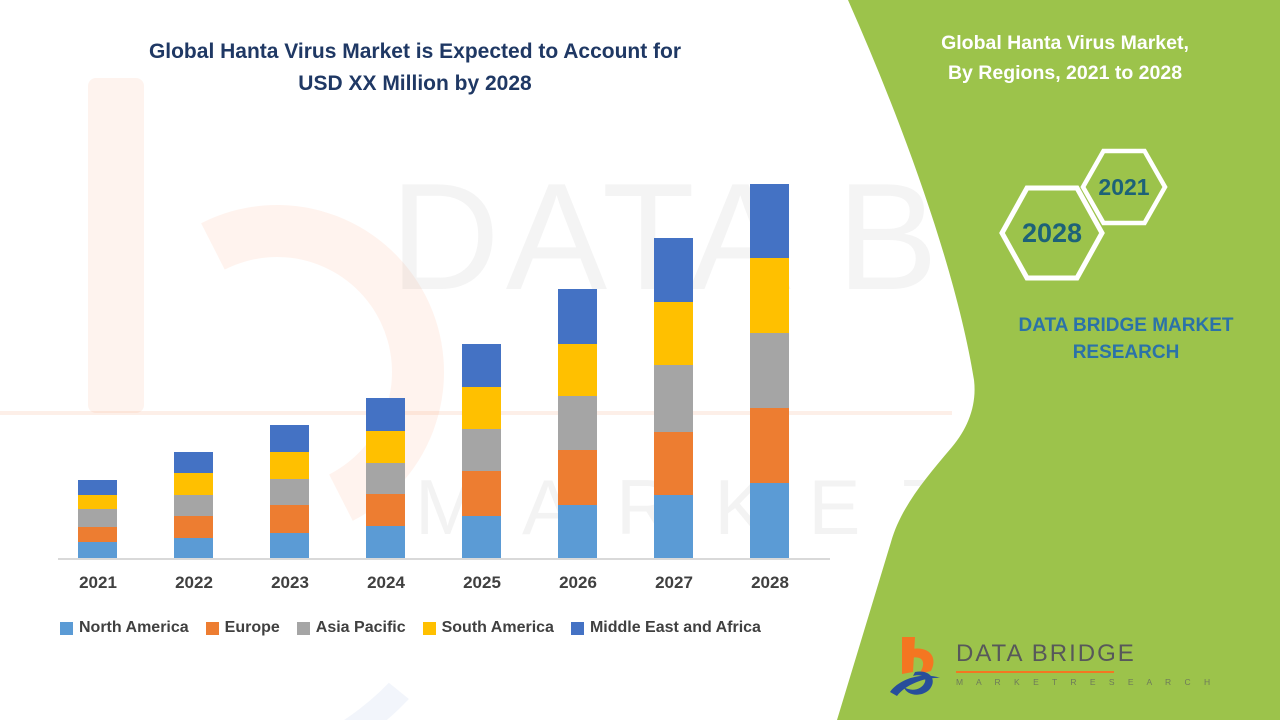 The width and height of the screenshot is (1280, 720). I want to click on legend-item-middle-east-and-africa: Middle East and Africa, so click(665, 628).